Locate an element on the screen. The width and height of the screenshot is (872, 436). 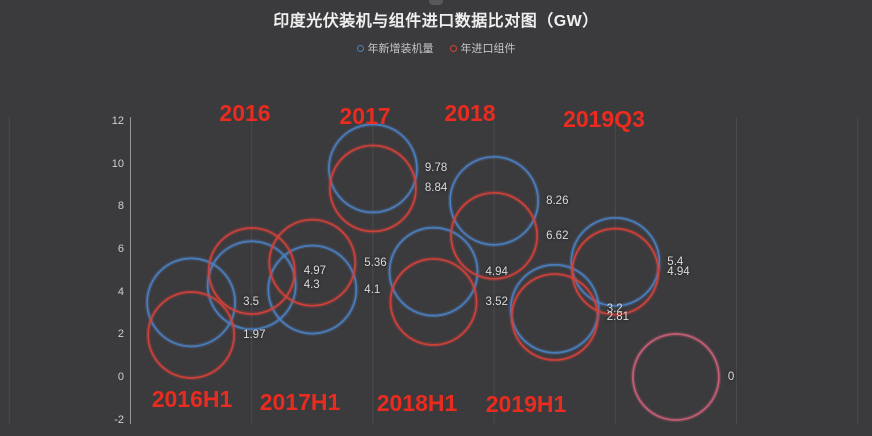
value-label-installed-2017H1: 4.1 is located at coordinates (372, 289).